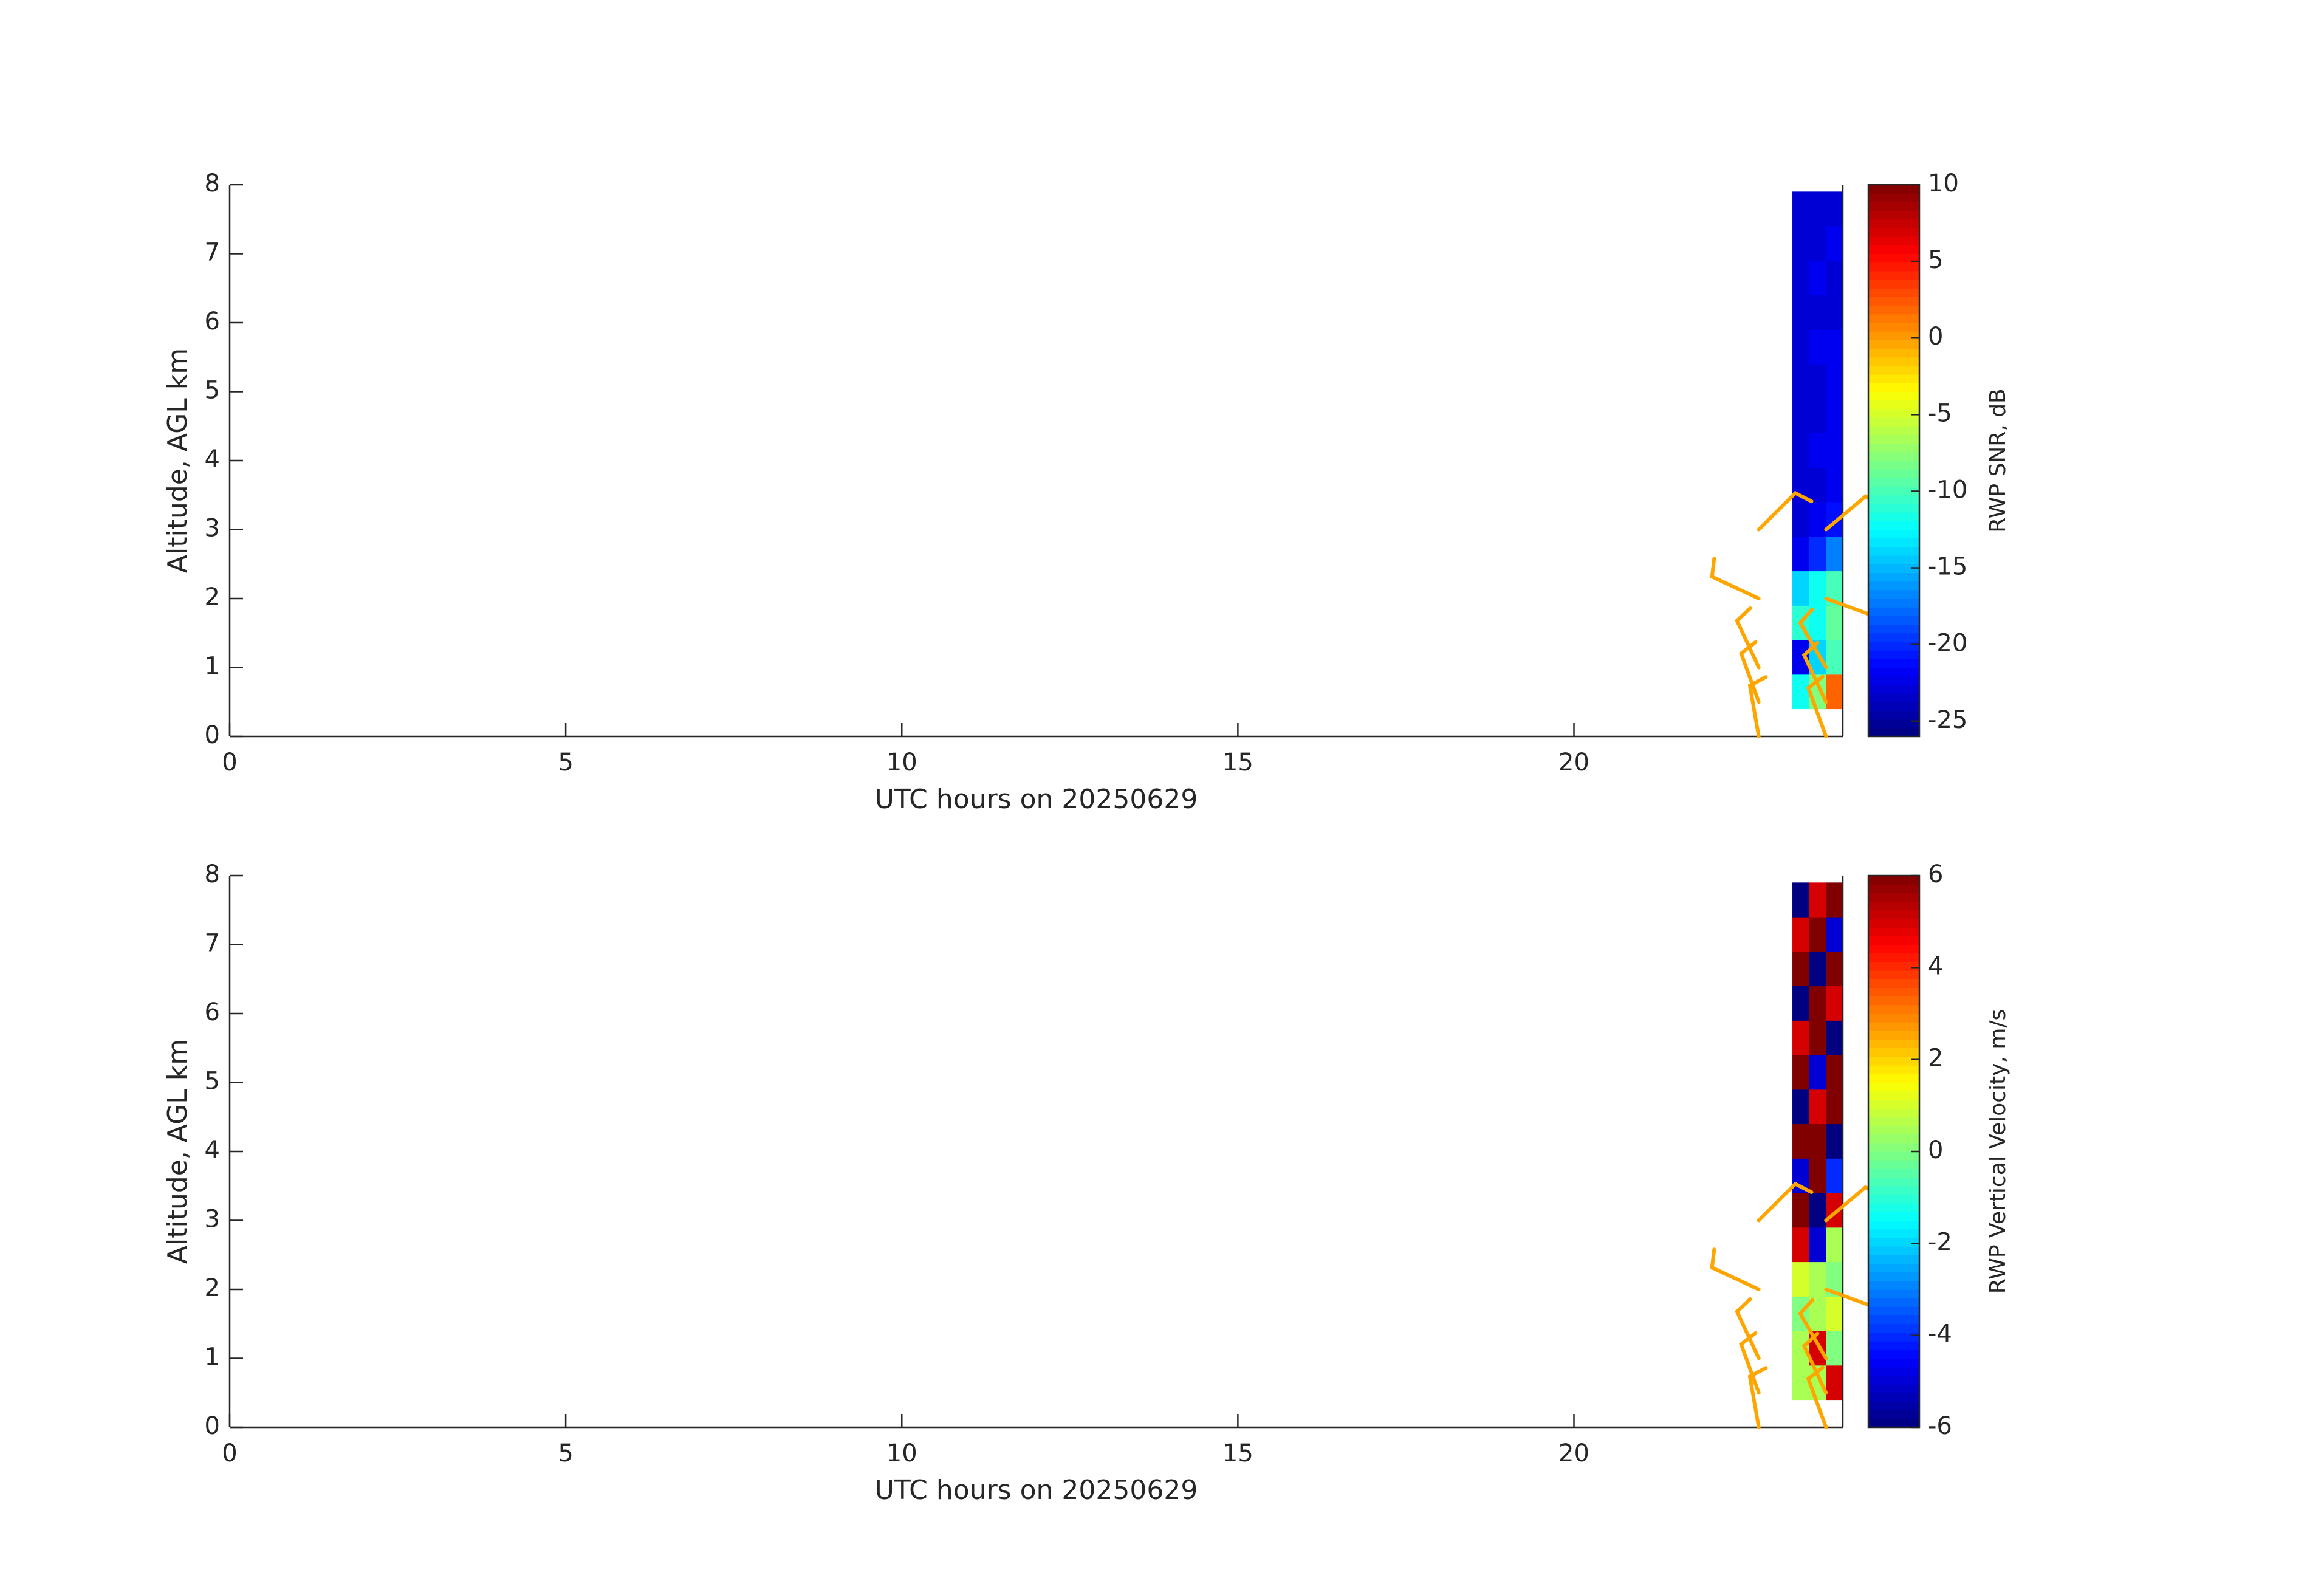 The image size is (2324, 1595). Describe the element at coordinates (1998, 460) in the screenshot. I see `colorbar-label: RWP SNR, dB` at that location.